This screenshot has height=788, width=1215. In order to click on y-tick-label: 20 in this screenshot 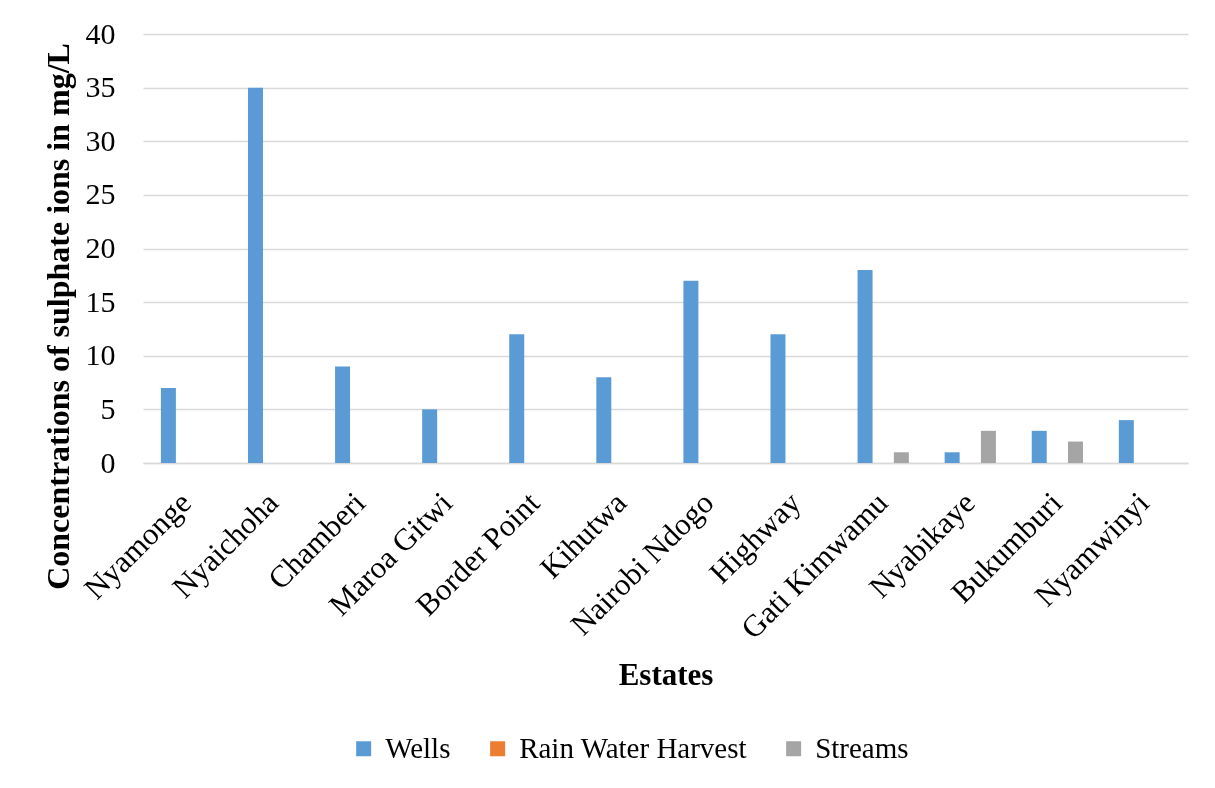, I will do `click(100, 247)`.